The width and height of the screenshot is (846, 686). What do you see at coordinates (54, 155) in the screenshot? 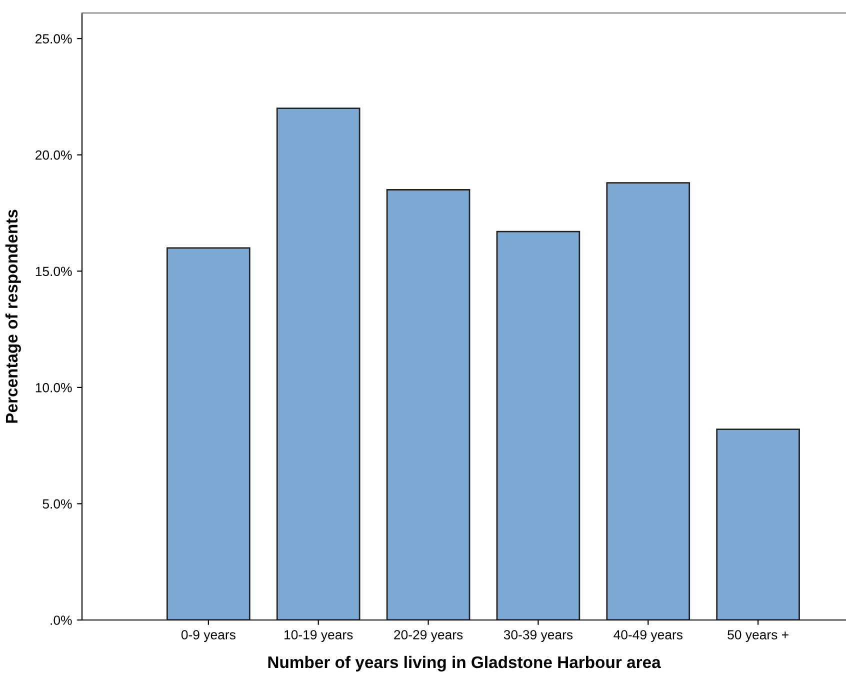
I see `y-tick-label: 20.0%` at bounding box center [54, 155].